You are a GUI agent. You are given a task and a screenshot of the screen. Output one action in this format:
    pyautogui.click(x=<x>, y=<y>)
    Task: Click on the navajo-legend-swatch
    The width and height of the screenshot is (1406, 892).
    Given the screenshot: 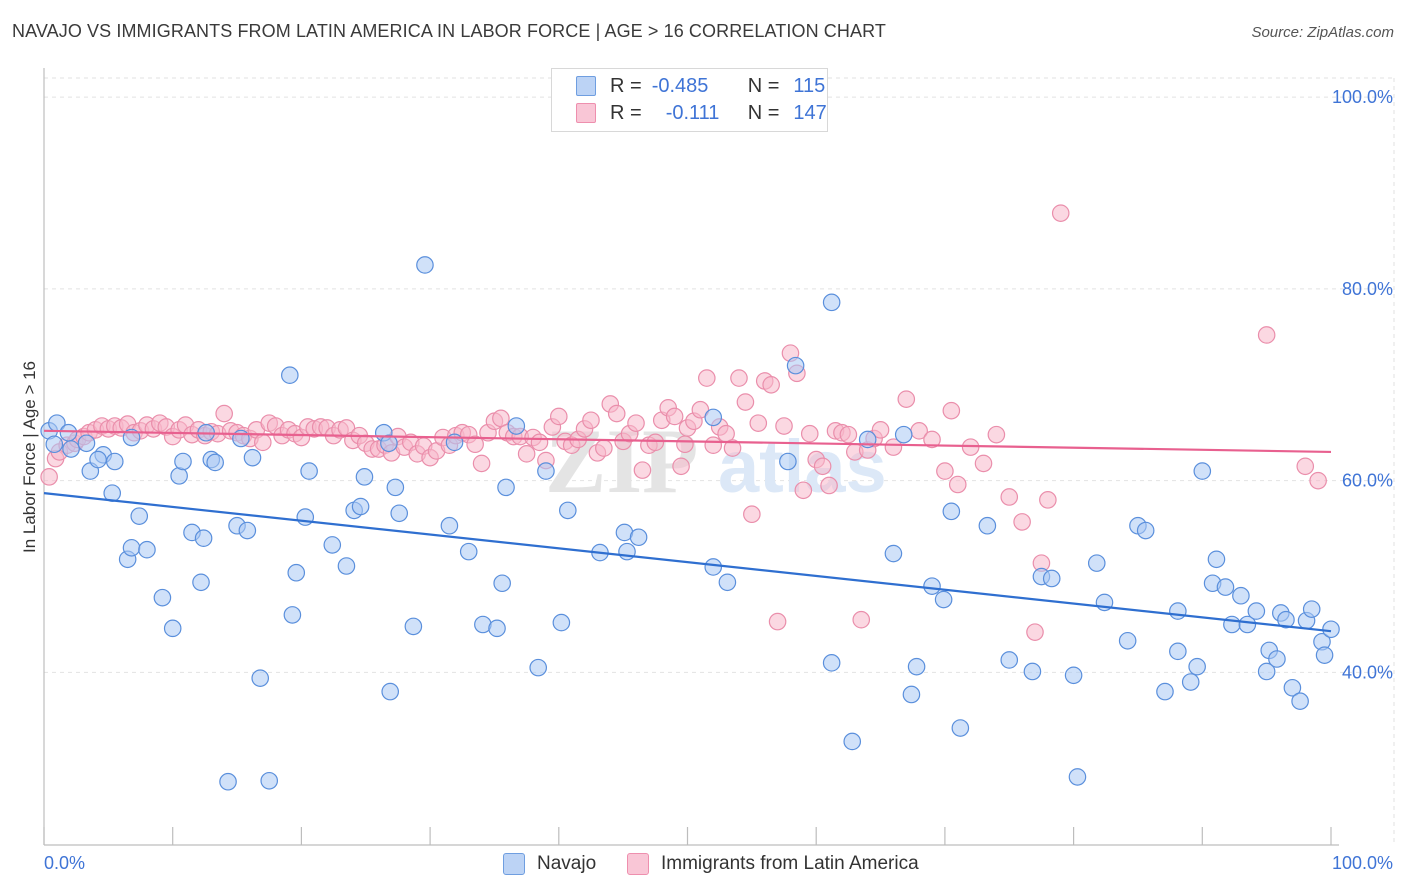 What is the action you would take?
    pyautogui.click(x=514, y=864)
    